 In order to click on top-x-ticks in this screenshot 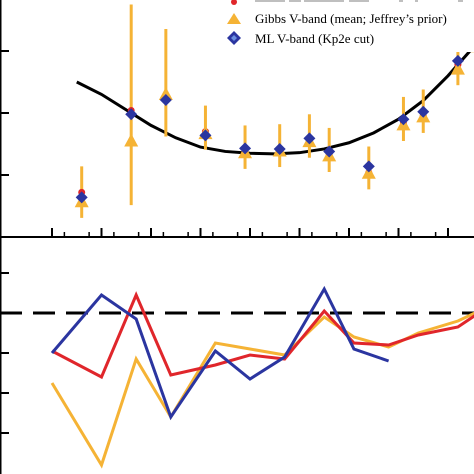, I will do `click(250, 232)`.